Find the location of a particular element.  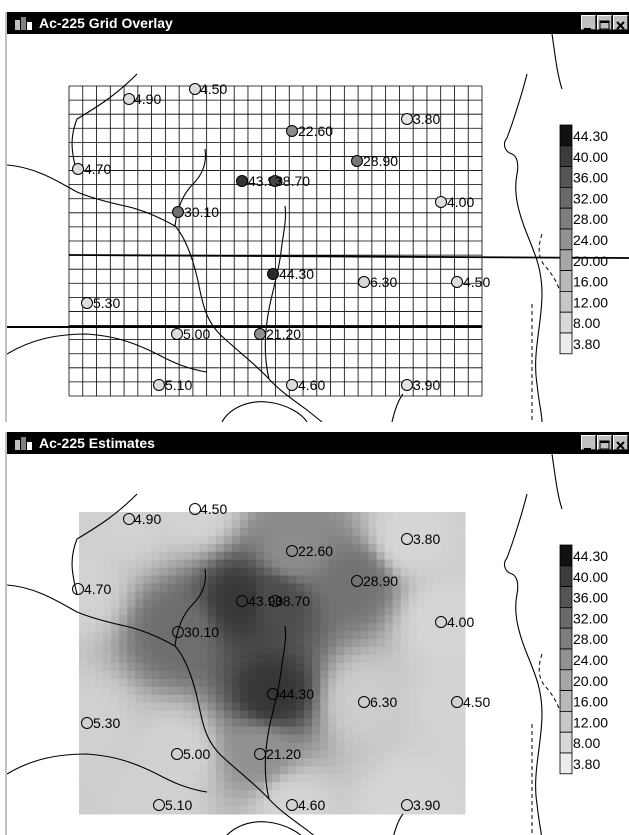

sample-label: 30.10 is located at coordinates (201, 212).